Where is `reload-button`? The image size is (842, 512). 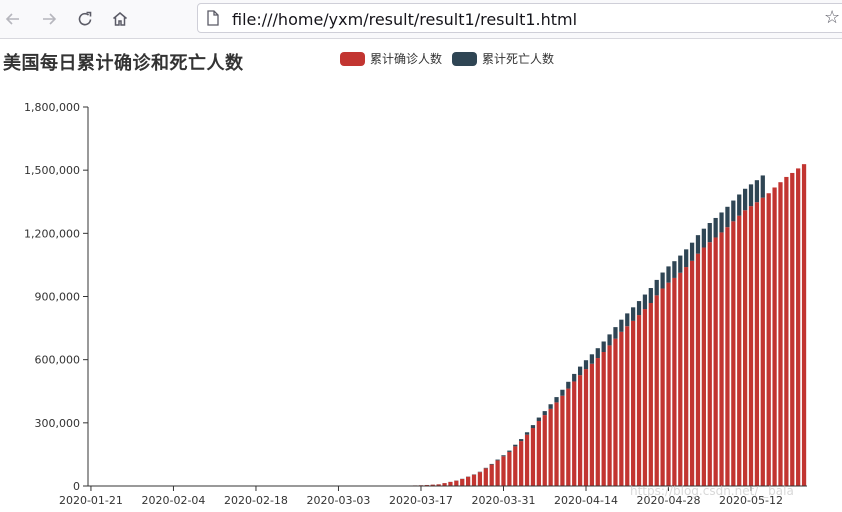 reload-button is located at coordinates (85, 19).